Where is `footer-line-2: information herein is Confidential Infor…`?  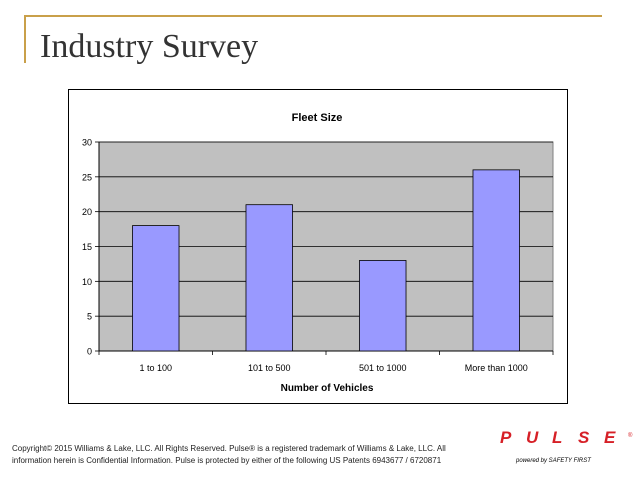 footer-line-2: information herein is Confidential Infor… is located at coordinates (227, 460).